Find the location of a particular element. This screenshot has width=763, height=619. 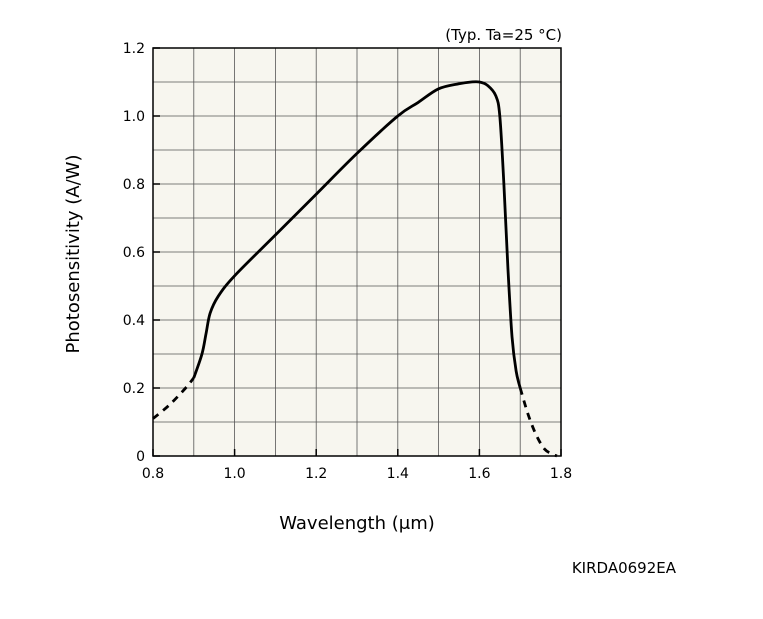

x-axis-title: Wavelength (μm) is located at coordinates (357, 523).